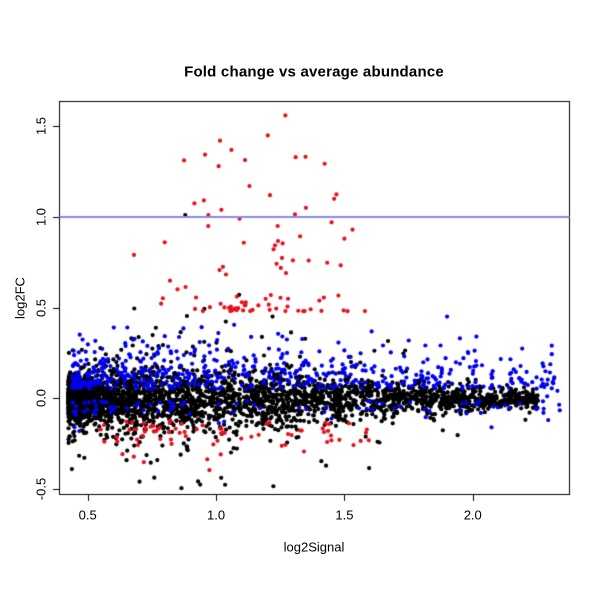  I want to click on x-tick-label: 0.5, so click(87, 515).